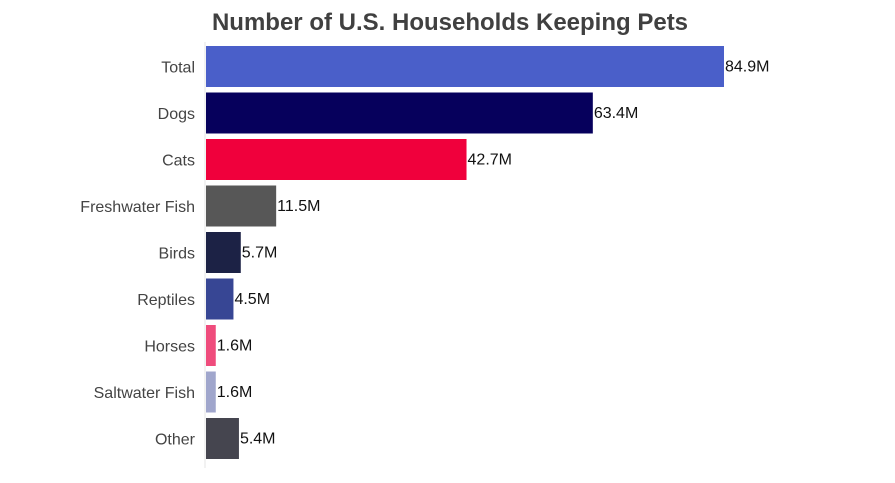 The height and width of the screenshot is (483, 895). Describe the element at coordinates (222, 438) in the screenshot. I see `bar-other` at that location.